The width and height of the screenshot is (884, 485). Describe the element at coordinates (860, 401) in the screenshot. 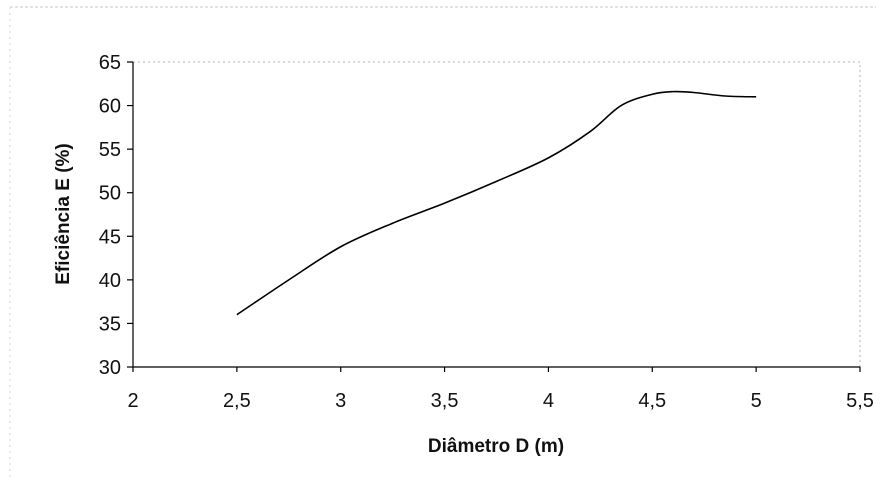

I see `x-tick-label: 5,5` at that location.